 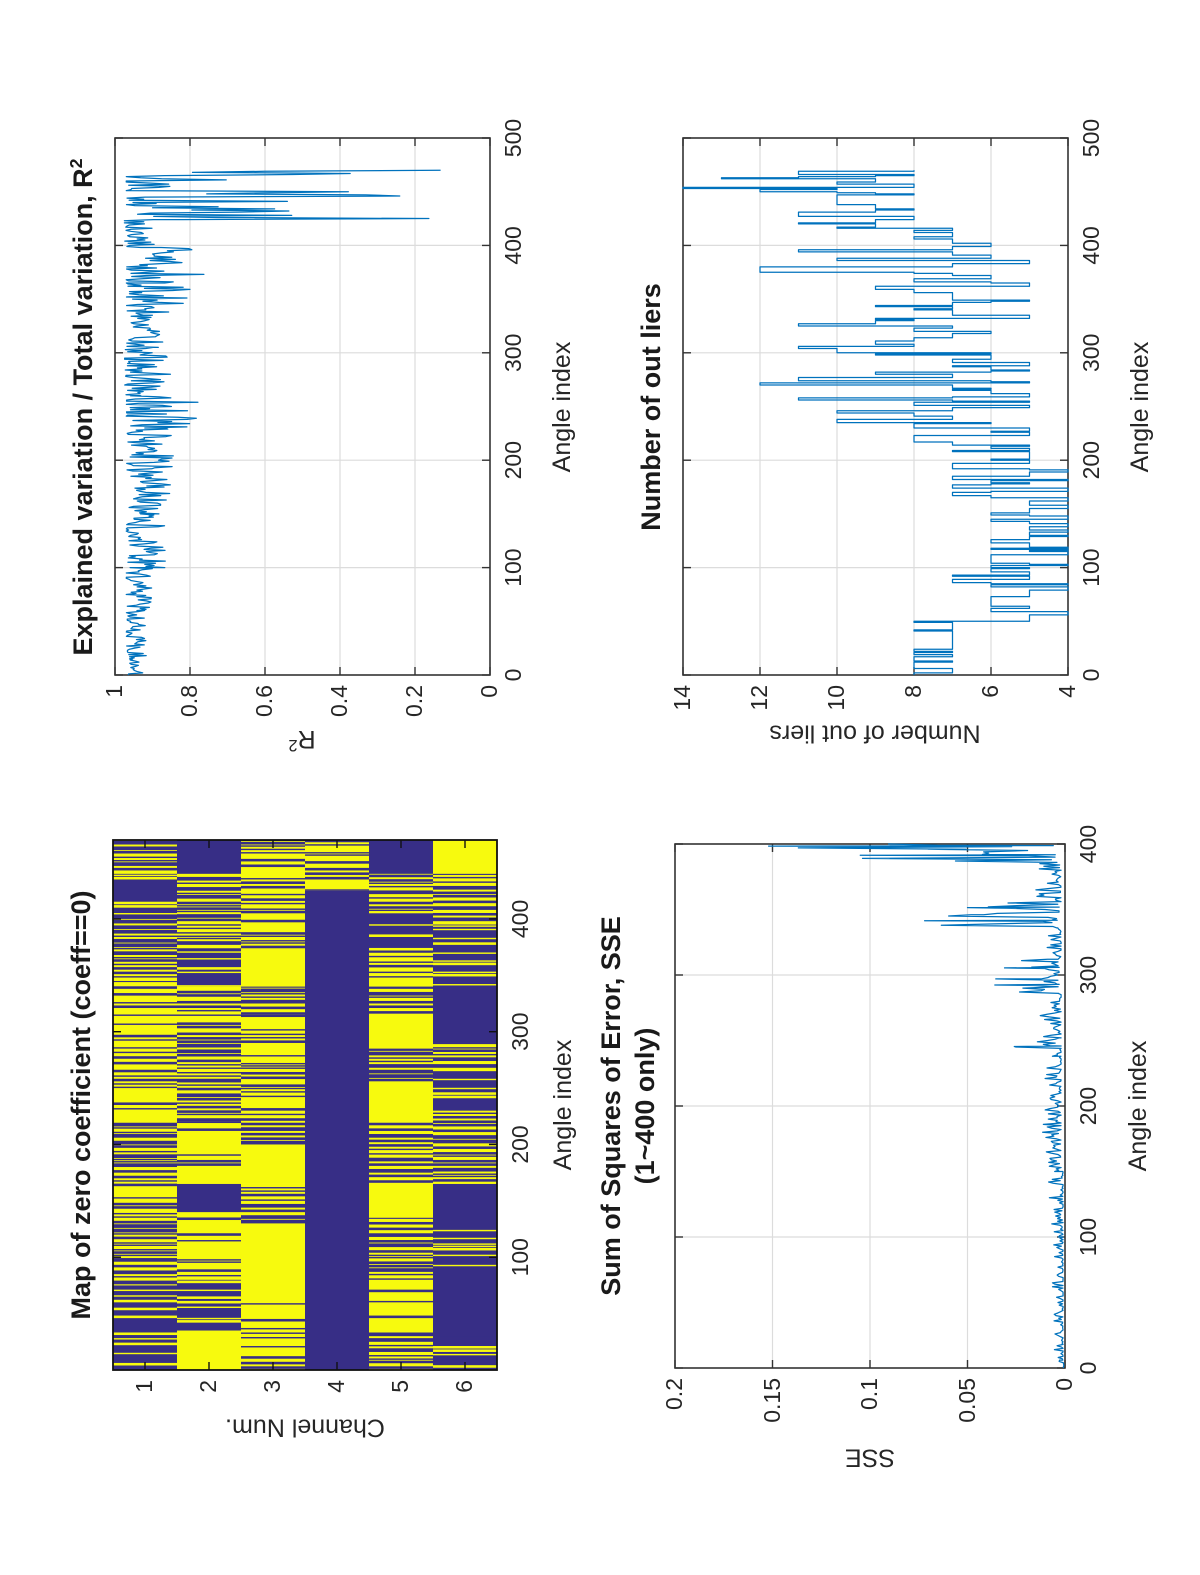 I want to click on y-tick-label: 0.1, so click(x=869, y=1394).